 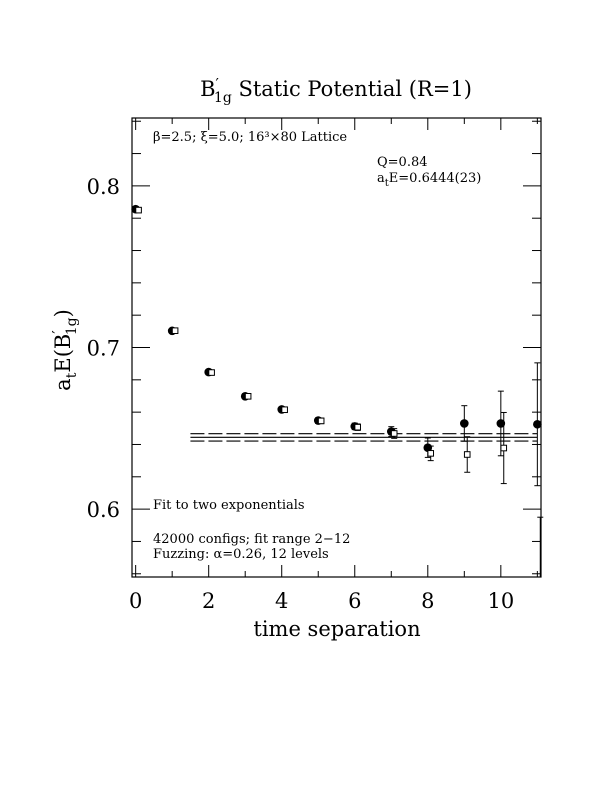 I want to click on x-tick-label: 0, so click(x=135, y=601).